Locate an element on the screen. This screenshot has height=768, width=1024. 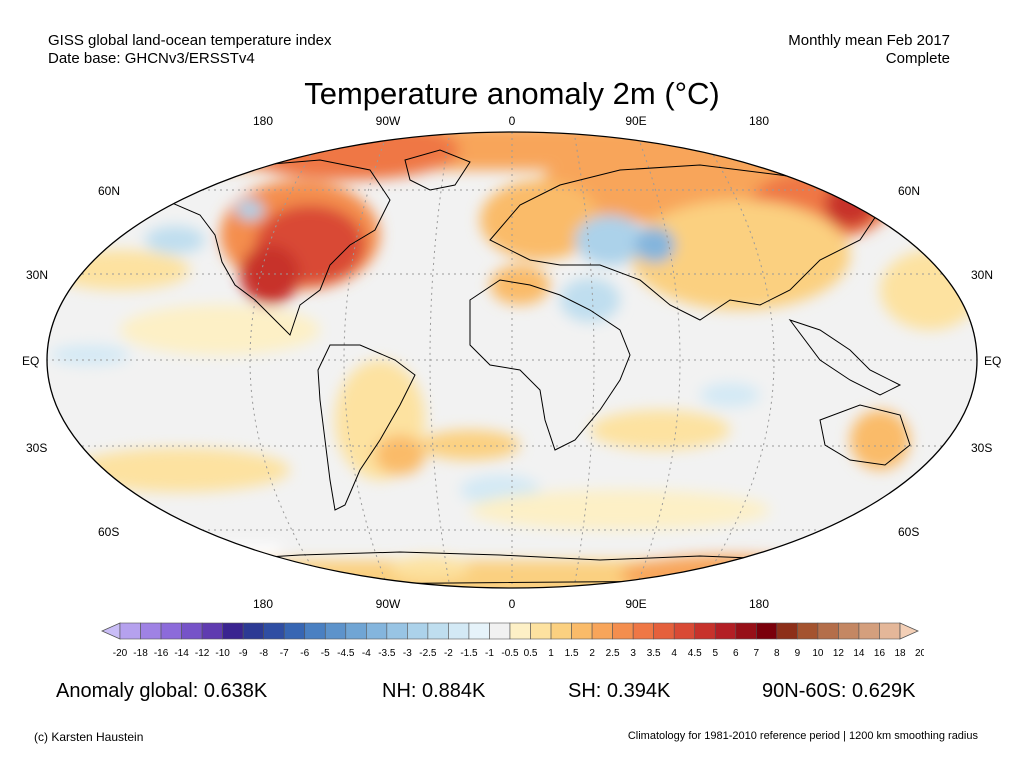
colorbar-arrow-low is located at coordinates (111, 631).